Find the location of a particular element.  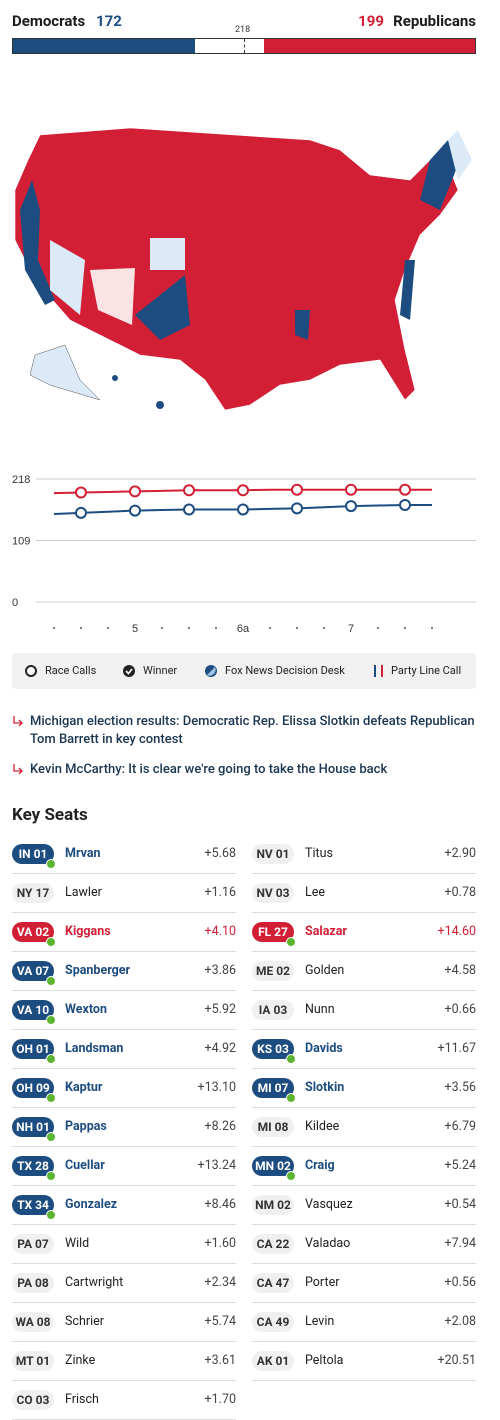

map-alaska is located at coordinates (65, 372).